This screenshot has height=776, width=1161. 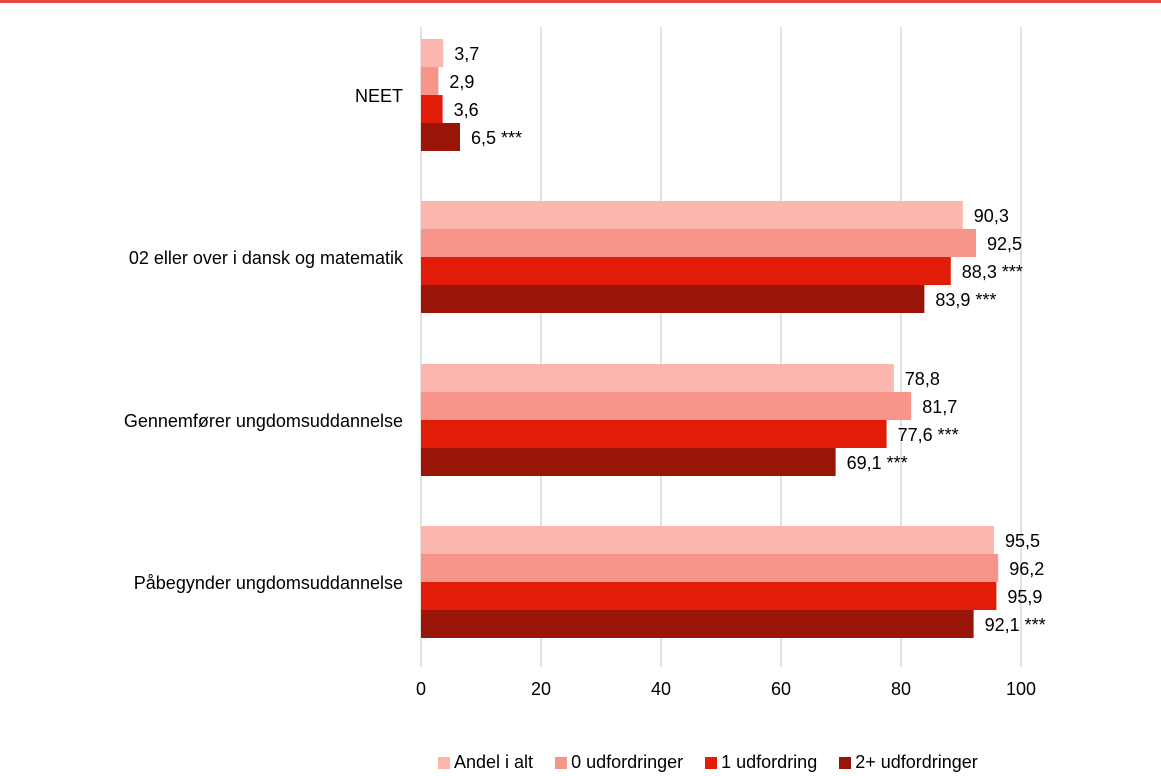 I want to click on value-label: 92,5, so click(x=1004, y=244).